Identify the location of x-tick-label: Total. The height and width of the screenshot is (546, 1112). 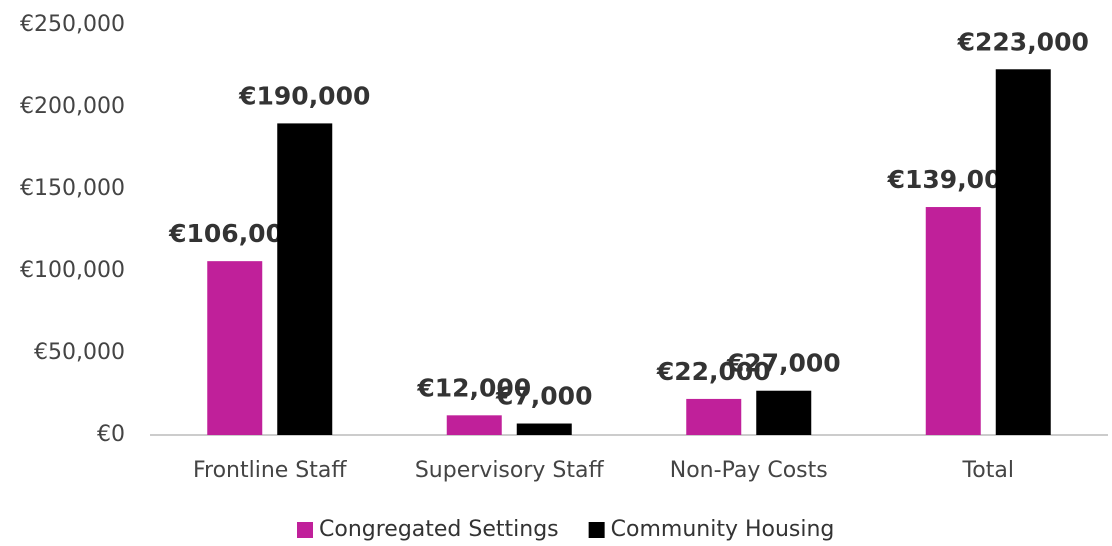
(988, 470).